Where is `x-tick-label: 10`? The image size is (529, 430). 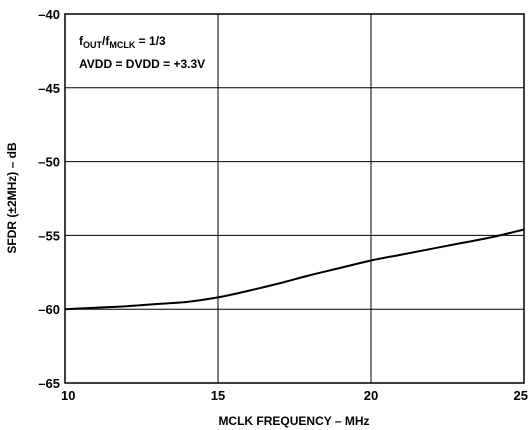 x-tick-label: 10 is located at coordinates (68, 395).